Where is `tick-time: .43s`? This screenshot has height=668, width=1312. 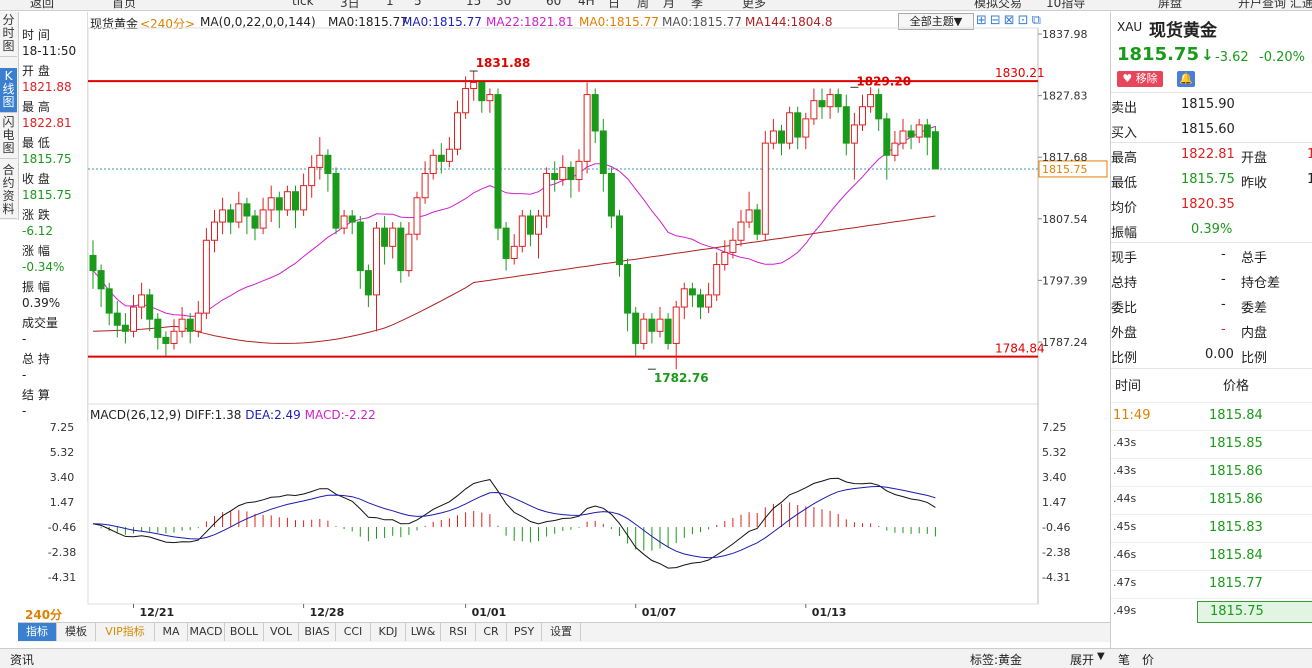
tick-time: .43s is located at coordinates (1125, 442).